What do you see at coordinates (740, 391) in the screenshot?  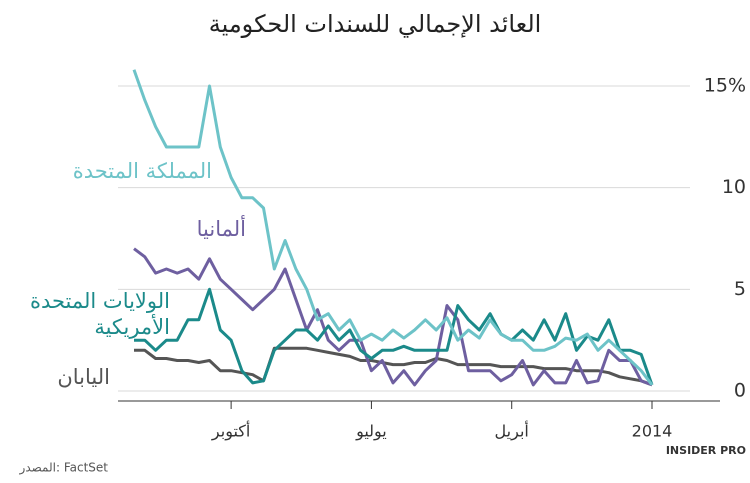 I see `y-tick-label: 0` at bounding box center [740, 391].